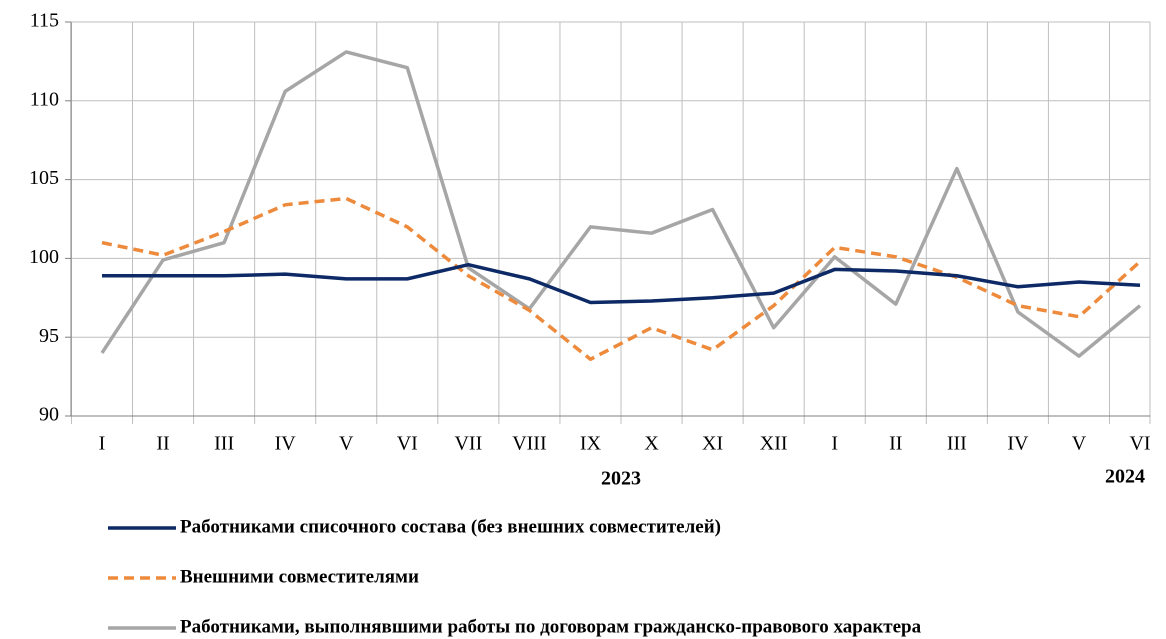 This screenshot has width=1166, height=639. What do you see at coordinates (49, 415) in the screenshot?
I see `y-tick-label: 90` at bounding box center [49, 415].